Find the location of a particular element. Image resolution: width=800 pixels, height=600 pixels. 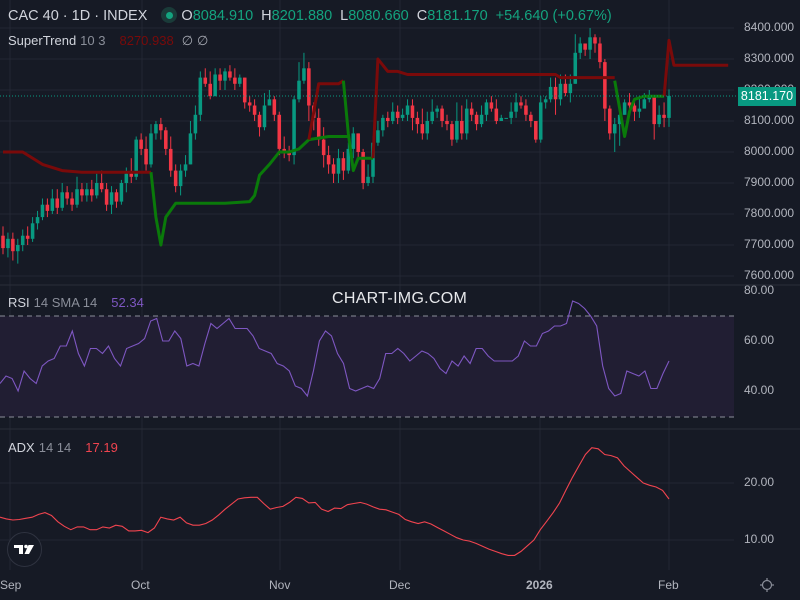

watermark: CHART-IMG.COM is located at coordinates (400, 298).